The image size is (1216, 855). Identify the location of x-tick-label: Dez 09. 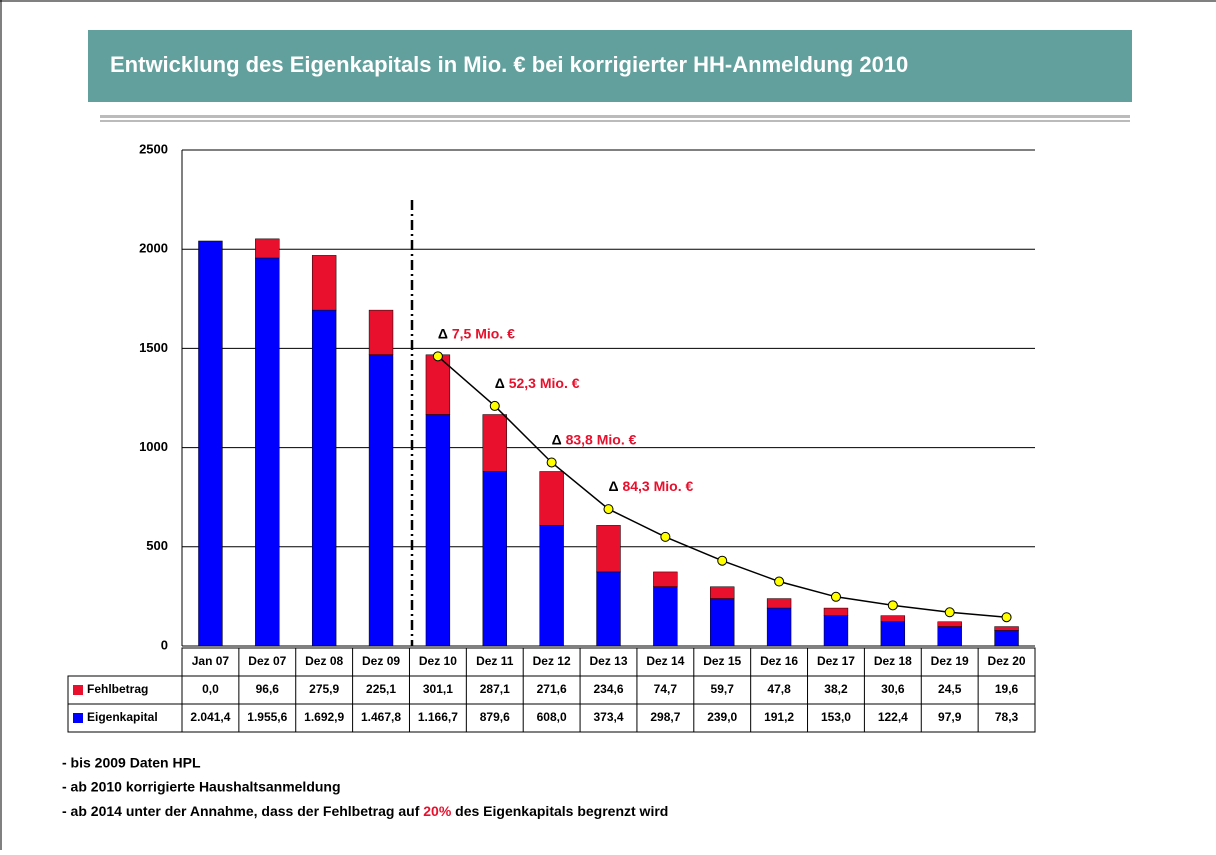
(381, 661).